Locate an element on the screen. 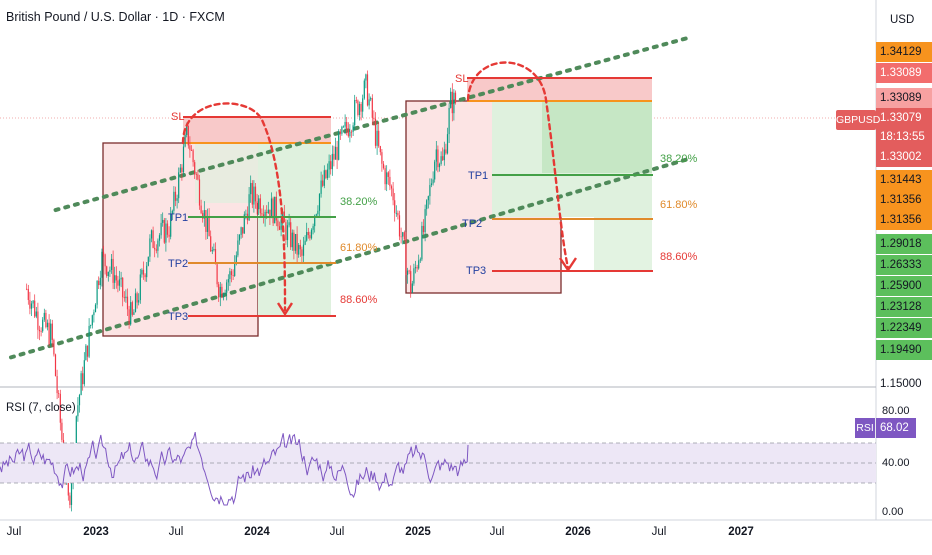 Image resolution: width=932 pixels, height=555 pixels. rsi-value: 68.02 is located at coordinates (896, 428).